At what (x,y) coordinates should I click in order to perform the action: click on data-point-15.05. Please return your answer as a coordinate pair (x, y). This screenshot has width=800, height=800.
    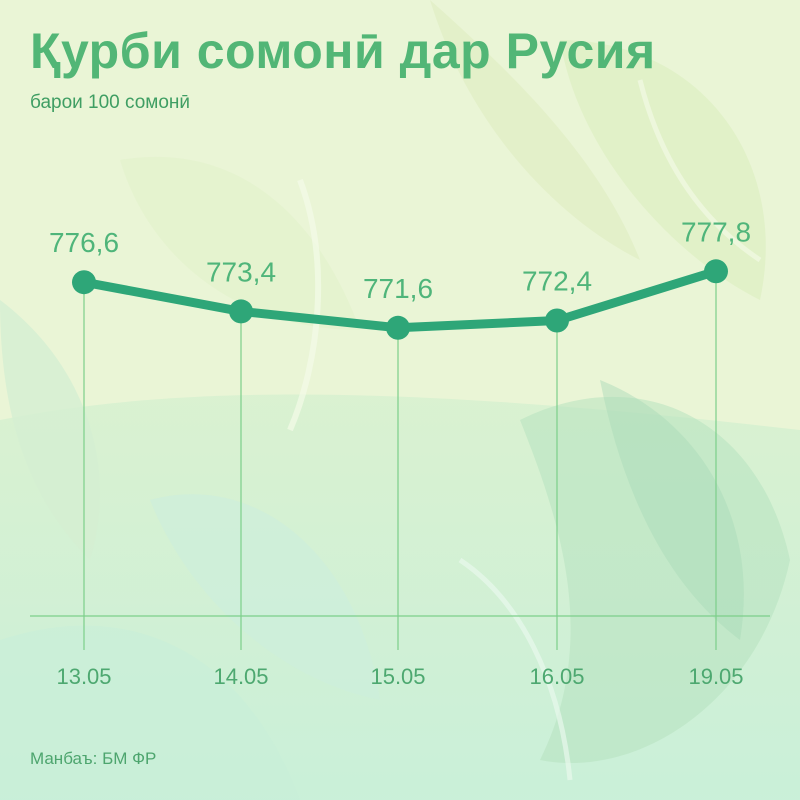
    Looking at the image, I should click on (398, 327).